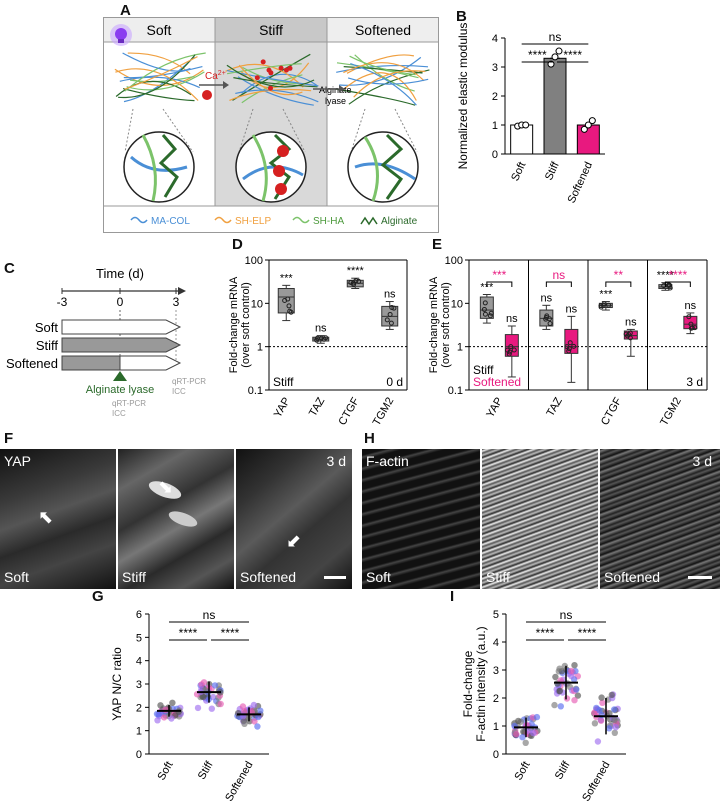 The image size is (720, 808). I want to click on yap-soft-label: Soft, so click(16, 577).